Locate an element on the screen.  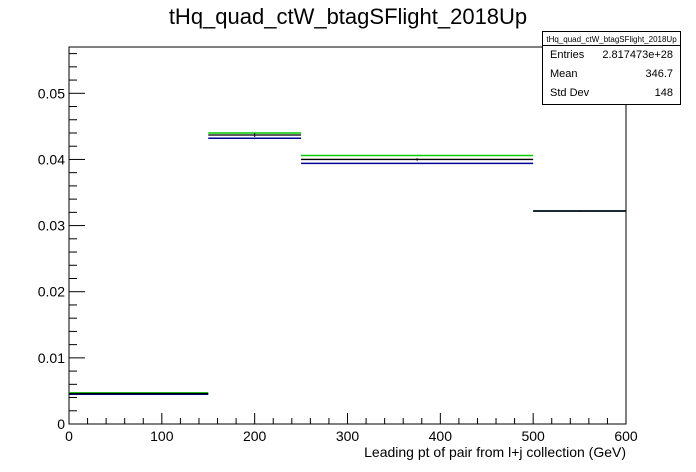
stats-label: Entries is located at coordinates (567, 55).